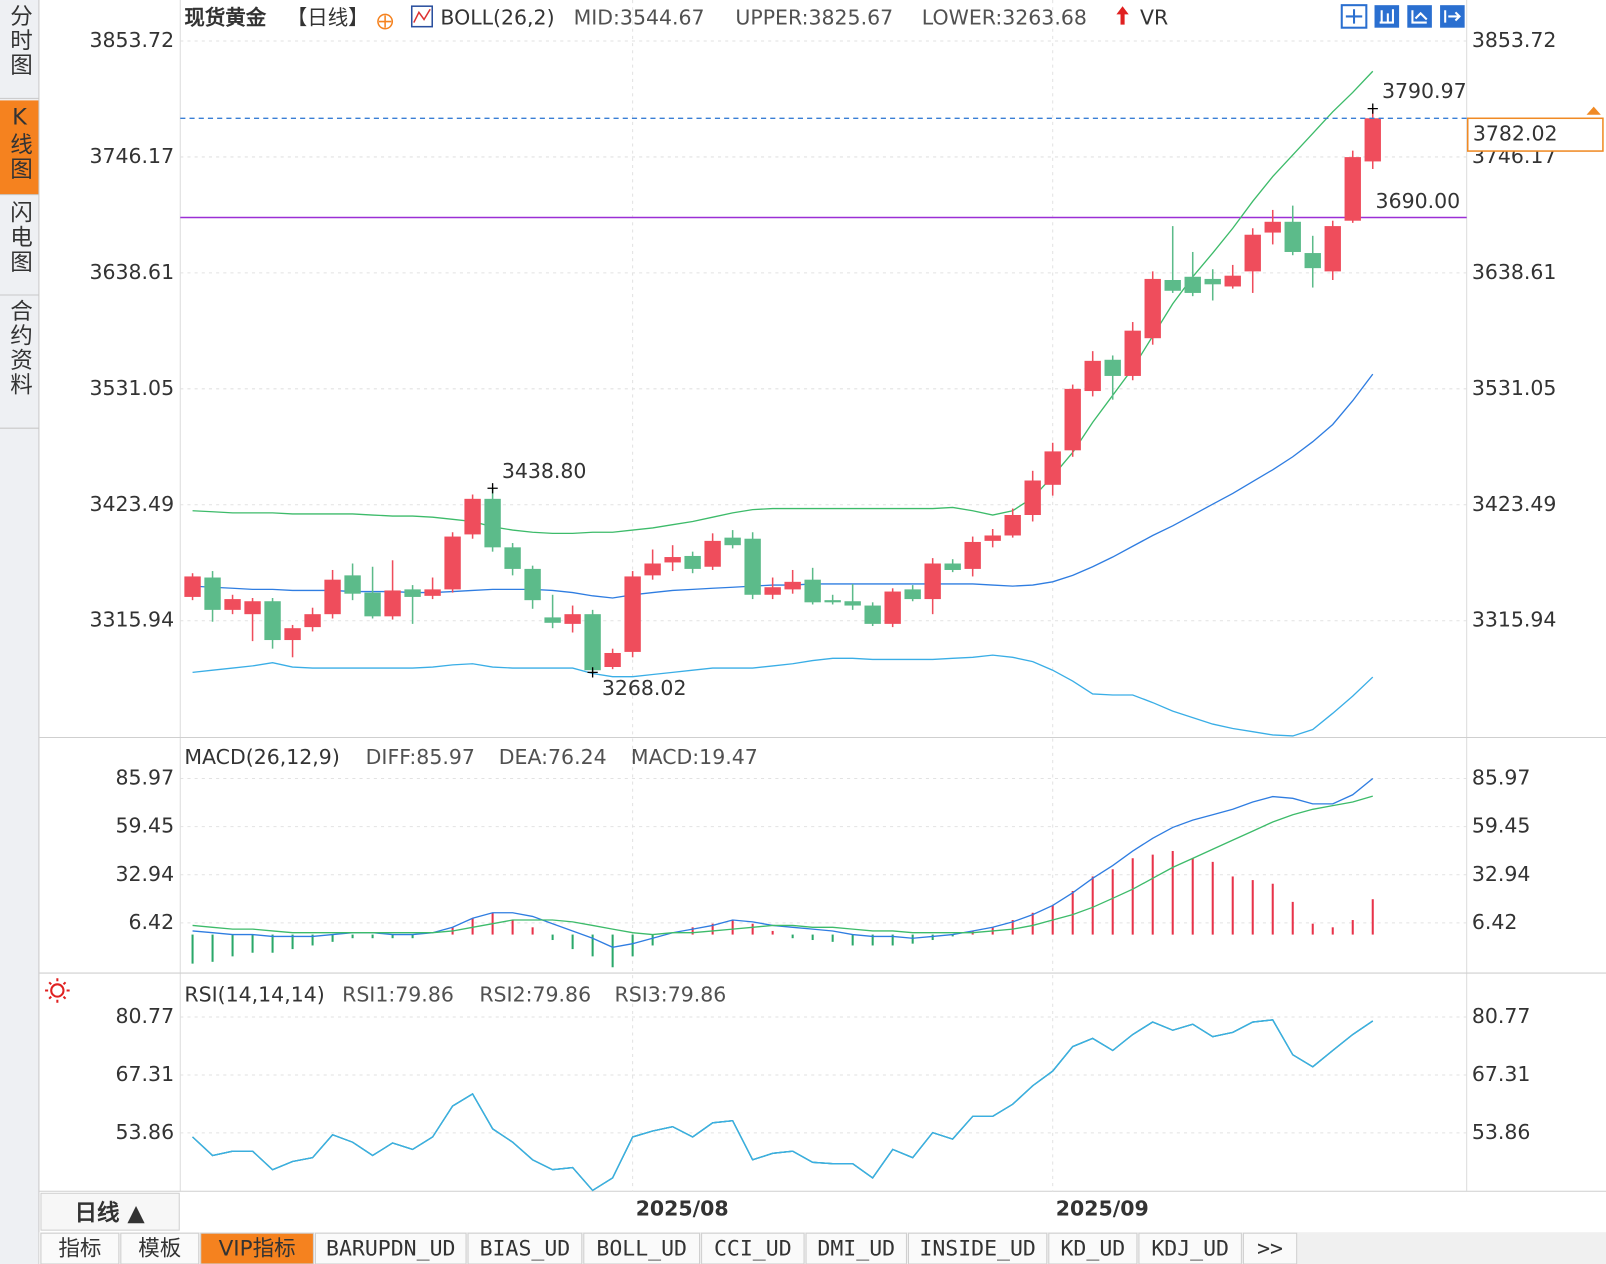  I want to click on y-tick-label: 3315.94, so click(131, 620).